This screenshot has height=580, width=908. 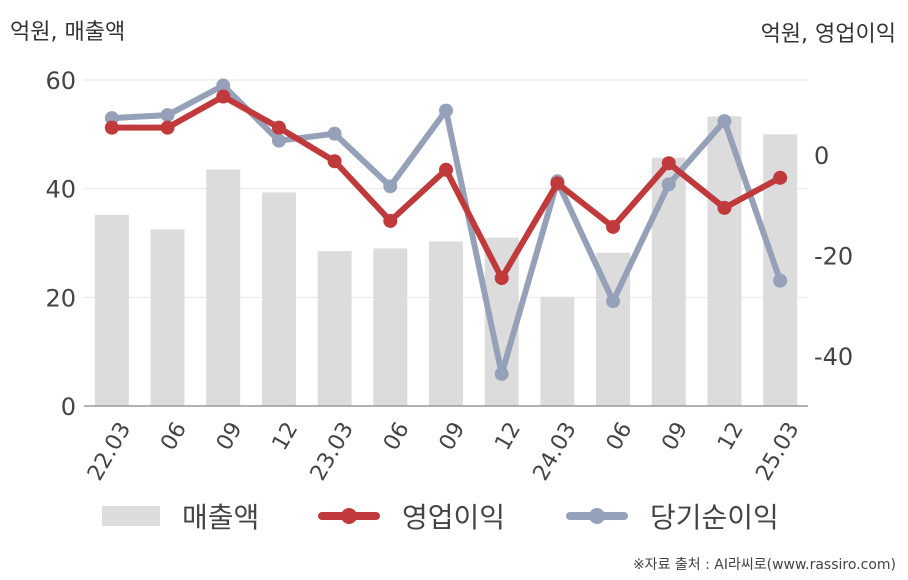 I want to click on chart-legend: 매출액 영업이익 당기순이익, so click(x=454, y=514).